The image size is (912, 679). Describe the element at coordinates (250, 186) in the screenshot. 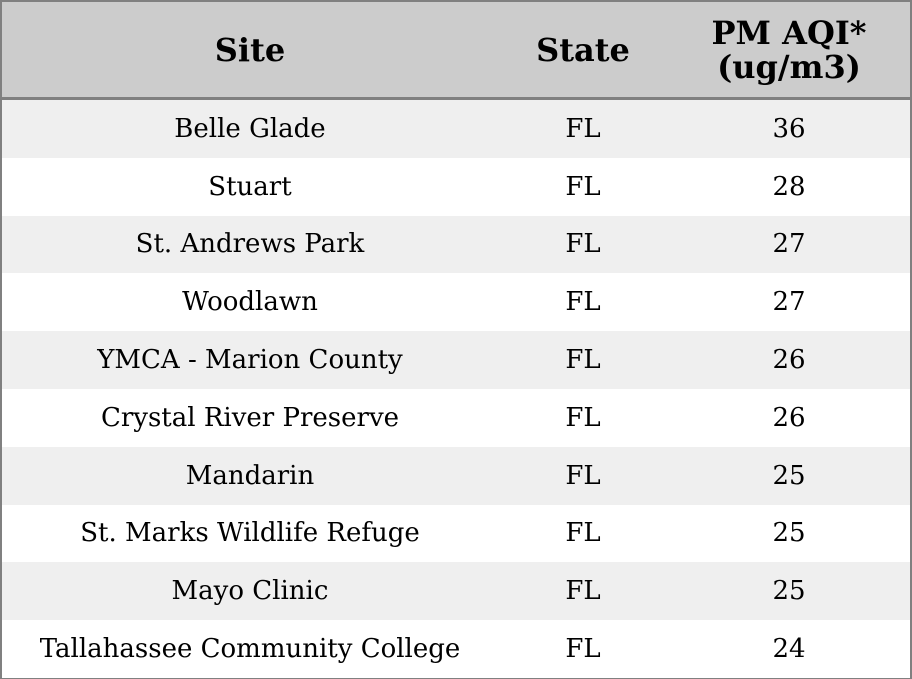

I see `site-cell: Stuart` at that location.